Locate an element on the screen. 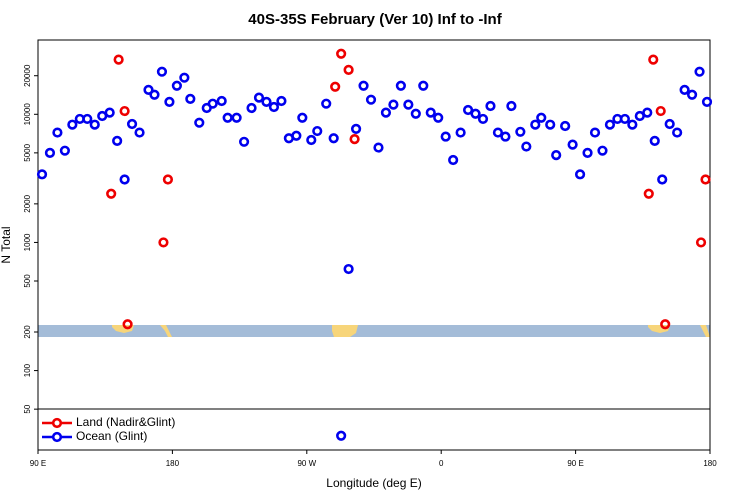 This screenshot has height=500, width=750. x-tick-label: 90 E is located at coordinates (575, 463).